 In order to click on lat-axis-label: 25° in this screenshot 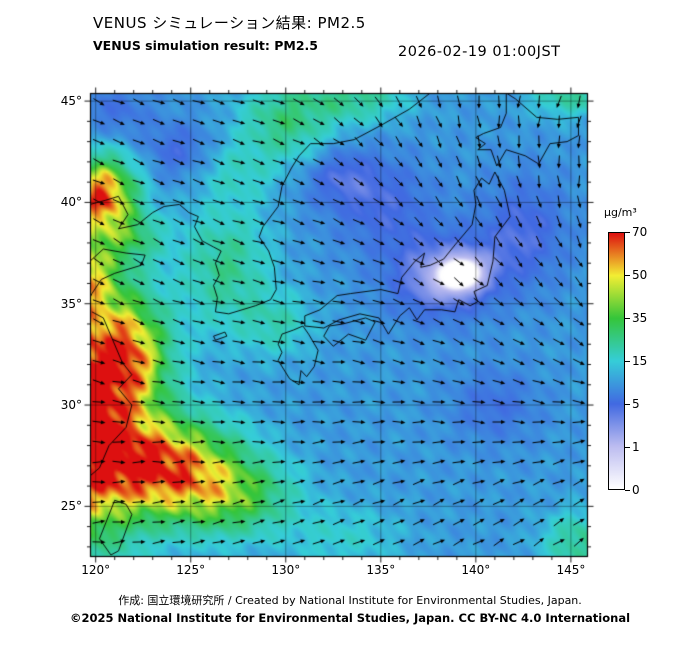, I will do `click(71, 506)`.